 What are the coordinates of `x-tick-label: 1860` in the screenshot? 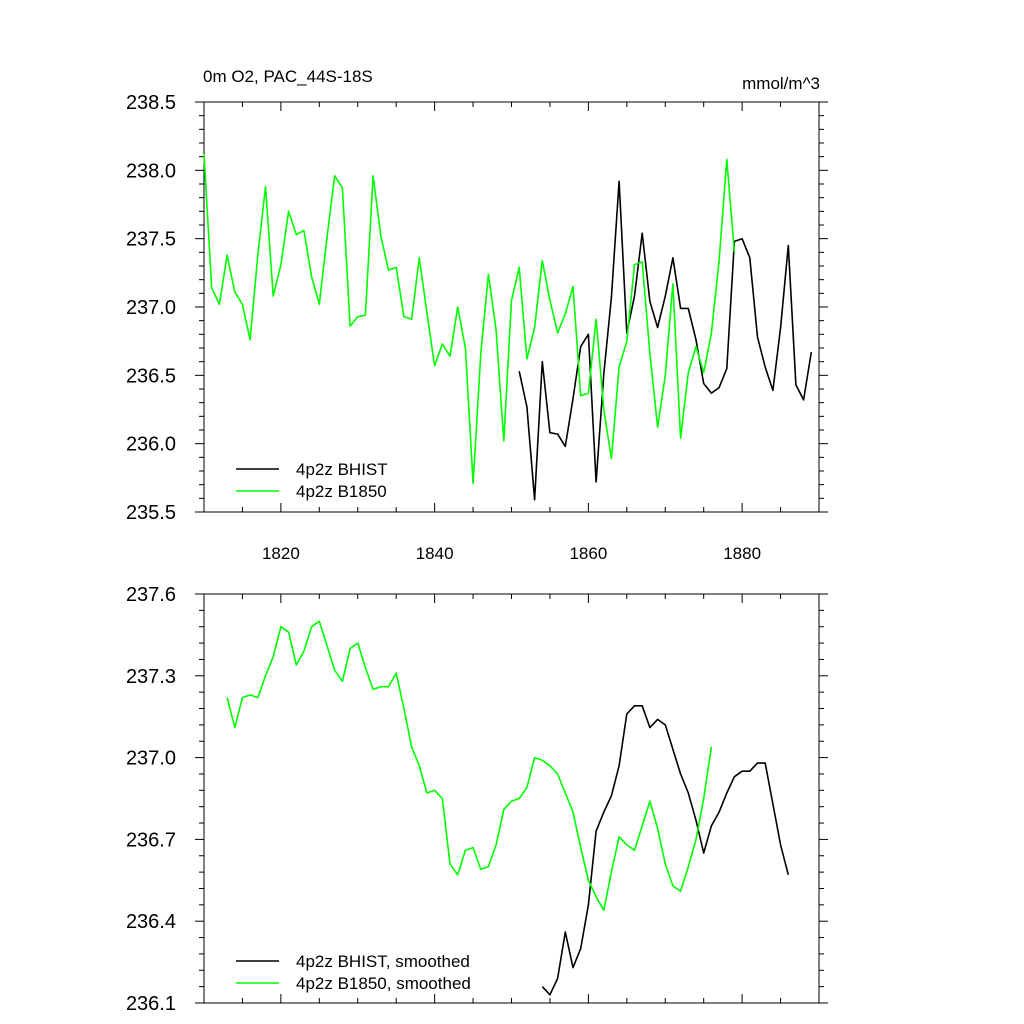 It's located at (588, 553).